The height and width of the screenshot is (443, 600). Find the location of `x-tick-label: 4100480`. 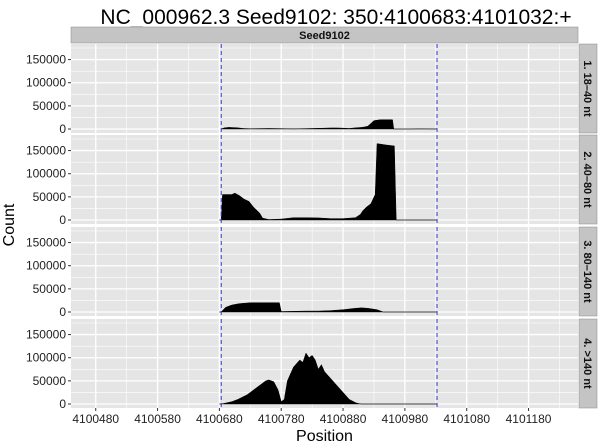

x-tick-label: 4100480 is located at coordinates (95, 419).